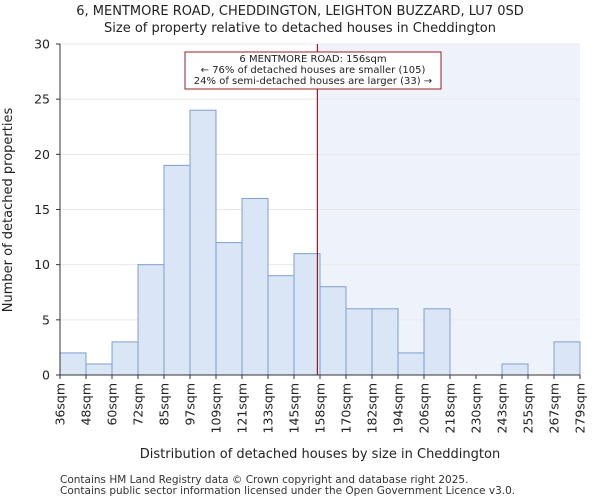 Image resolution: width=600 pixels, height=500 pixels. Describe the element at coordinates (528, 408) in the screenshot. I see `x-tick-label: 255sqm` at that location.